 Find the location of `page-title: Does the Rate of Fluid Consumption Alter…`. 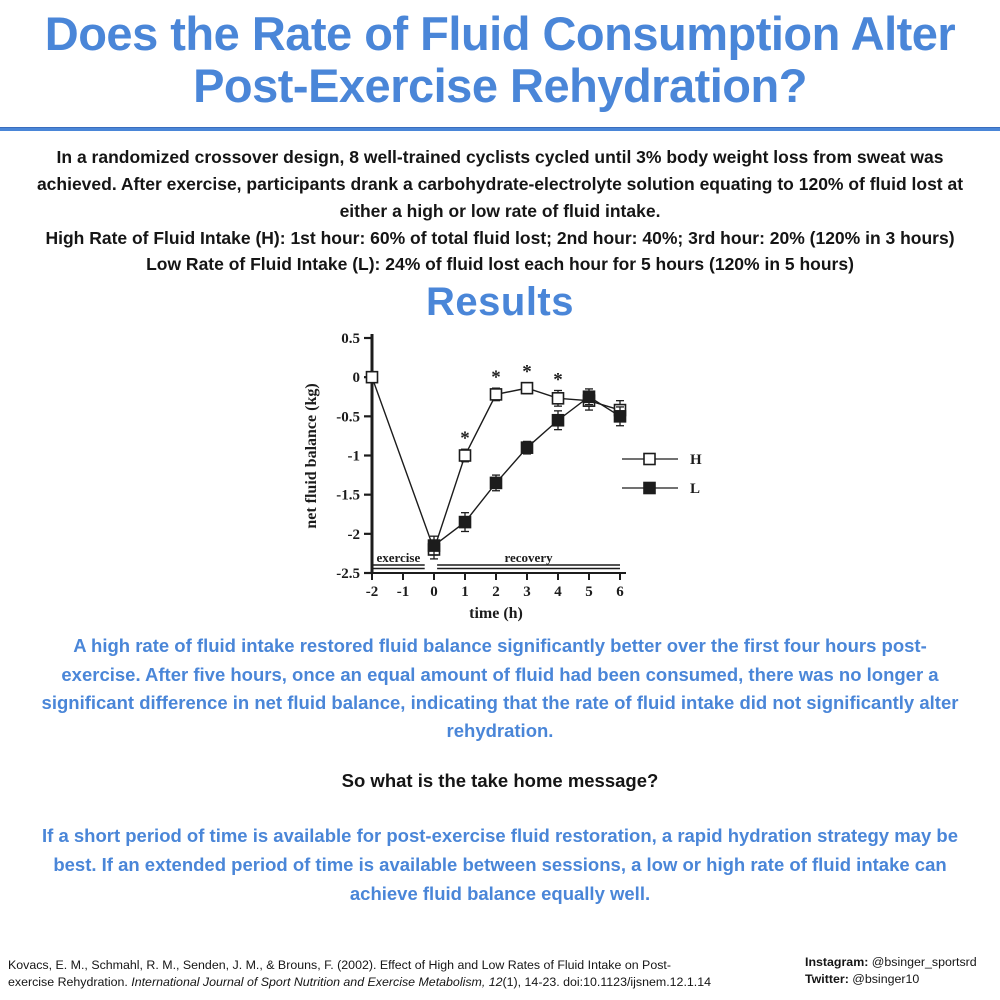

page-title: Does the Rate of Fluid Consumption Alter… is located at coordinates (500, 59).